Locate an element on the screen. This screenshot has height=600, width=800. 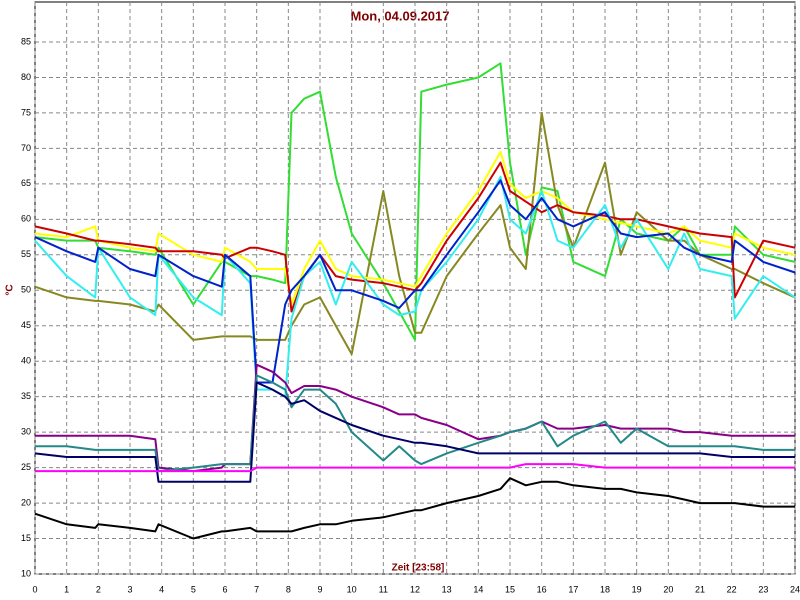
y-tick-label: 30 is located at coordinates (26, 432).